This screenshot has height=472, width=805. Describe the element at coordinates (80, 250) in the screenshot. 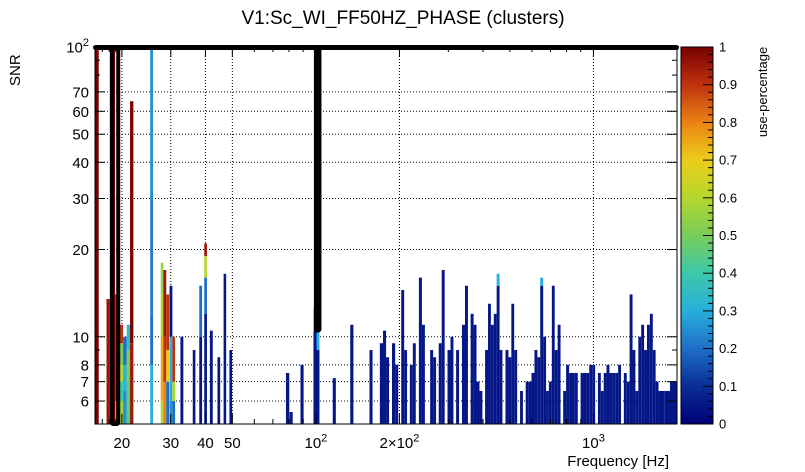

I see `y-tick-label: 20` at that location.